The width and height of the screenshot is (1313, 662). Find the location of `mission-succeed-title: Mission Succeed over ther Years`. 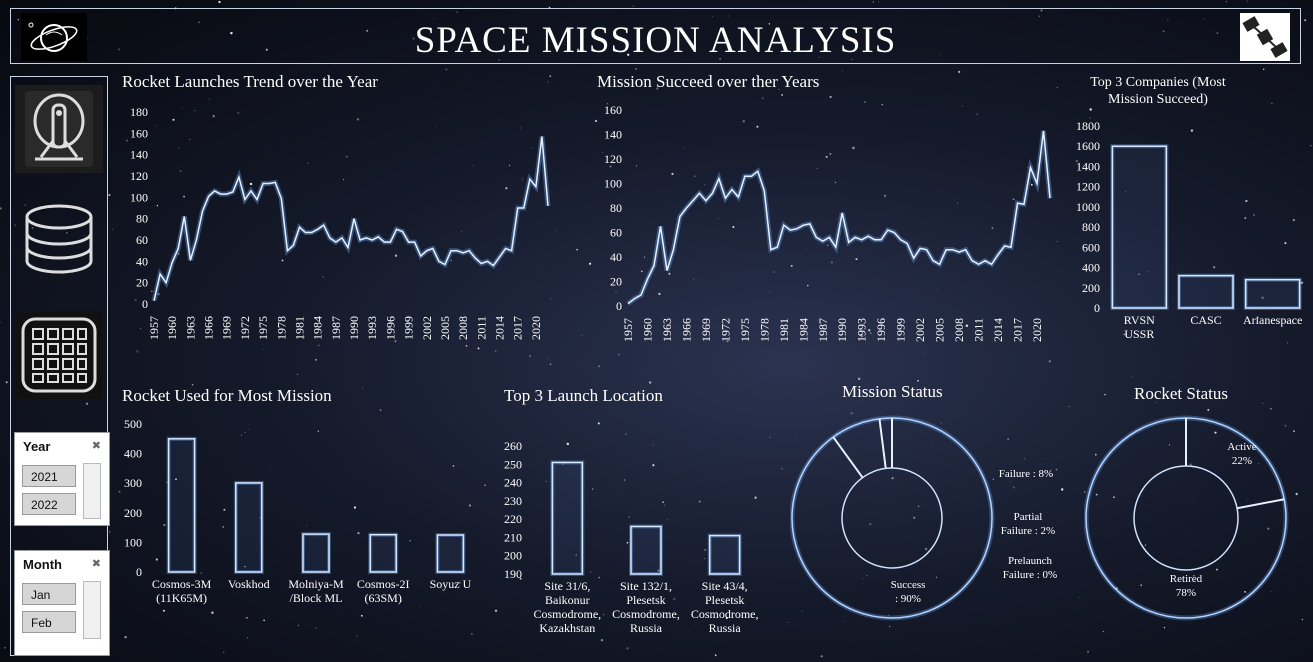

mission-succeed-title: Mission Succeed over ther Years is located at coordinates (708, 81).